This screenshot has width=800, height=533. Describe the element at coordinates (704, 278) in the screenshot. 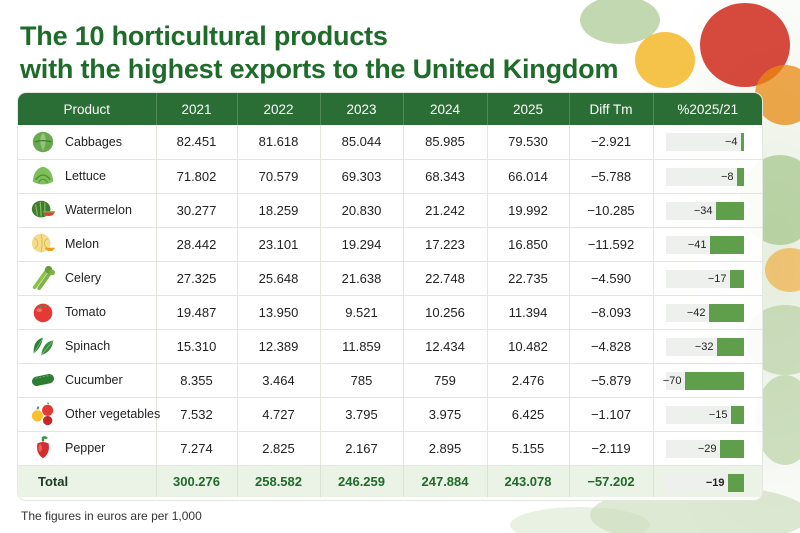

I see `percent-bar-track: −17` at that location.